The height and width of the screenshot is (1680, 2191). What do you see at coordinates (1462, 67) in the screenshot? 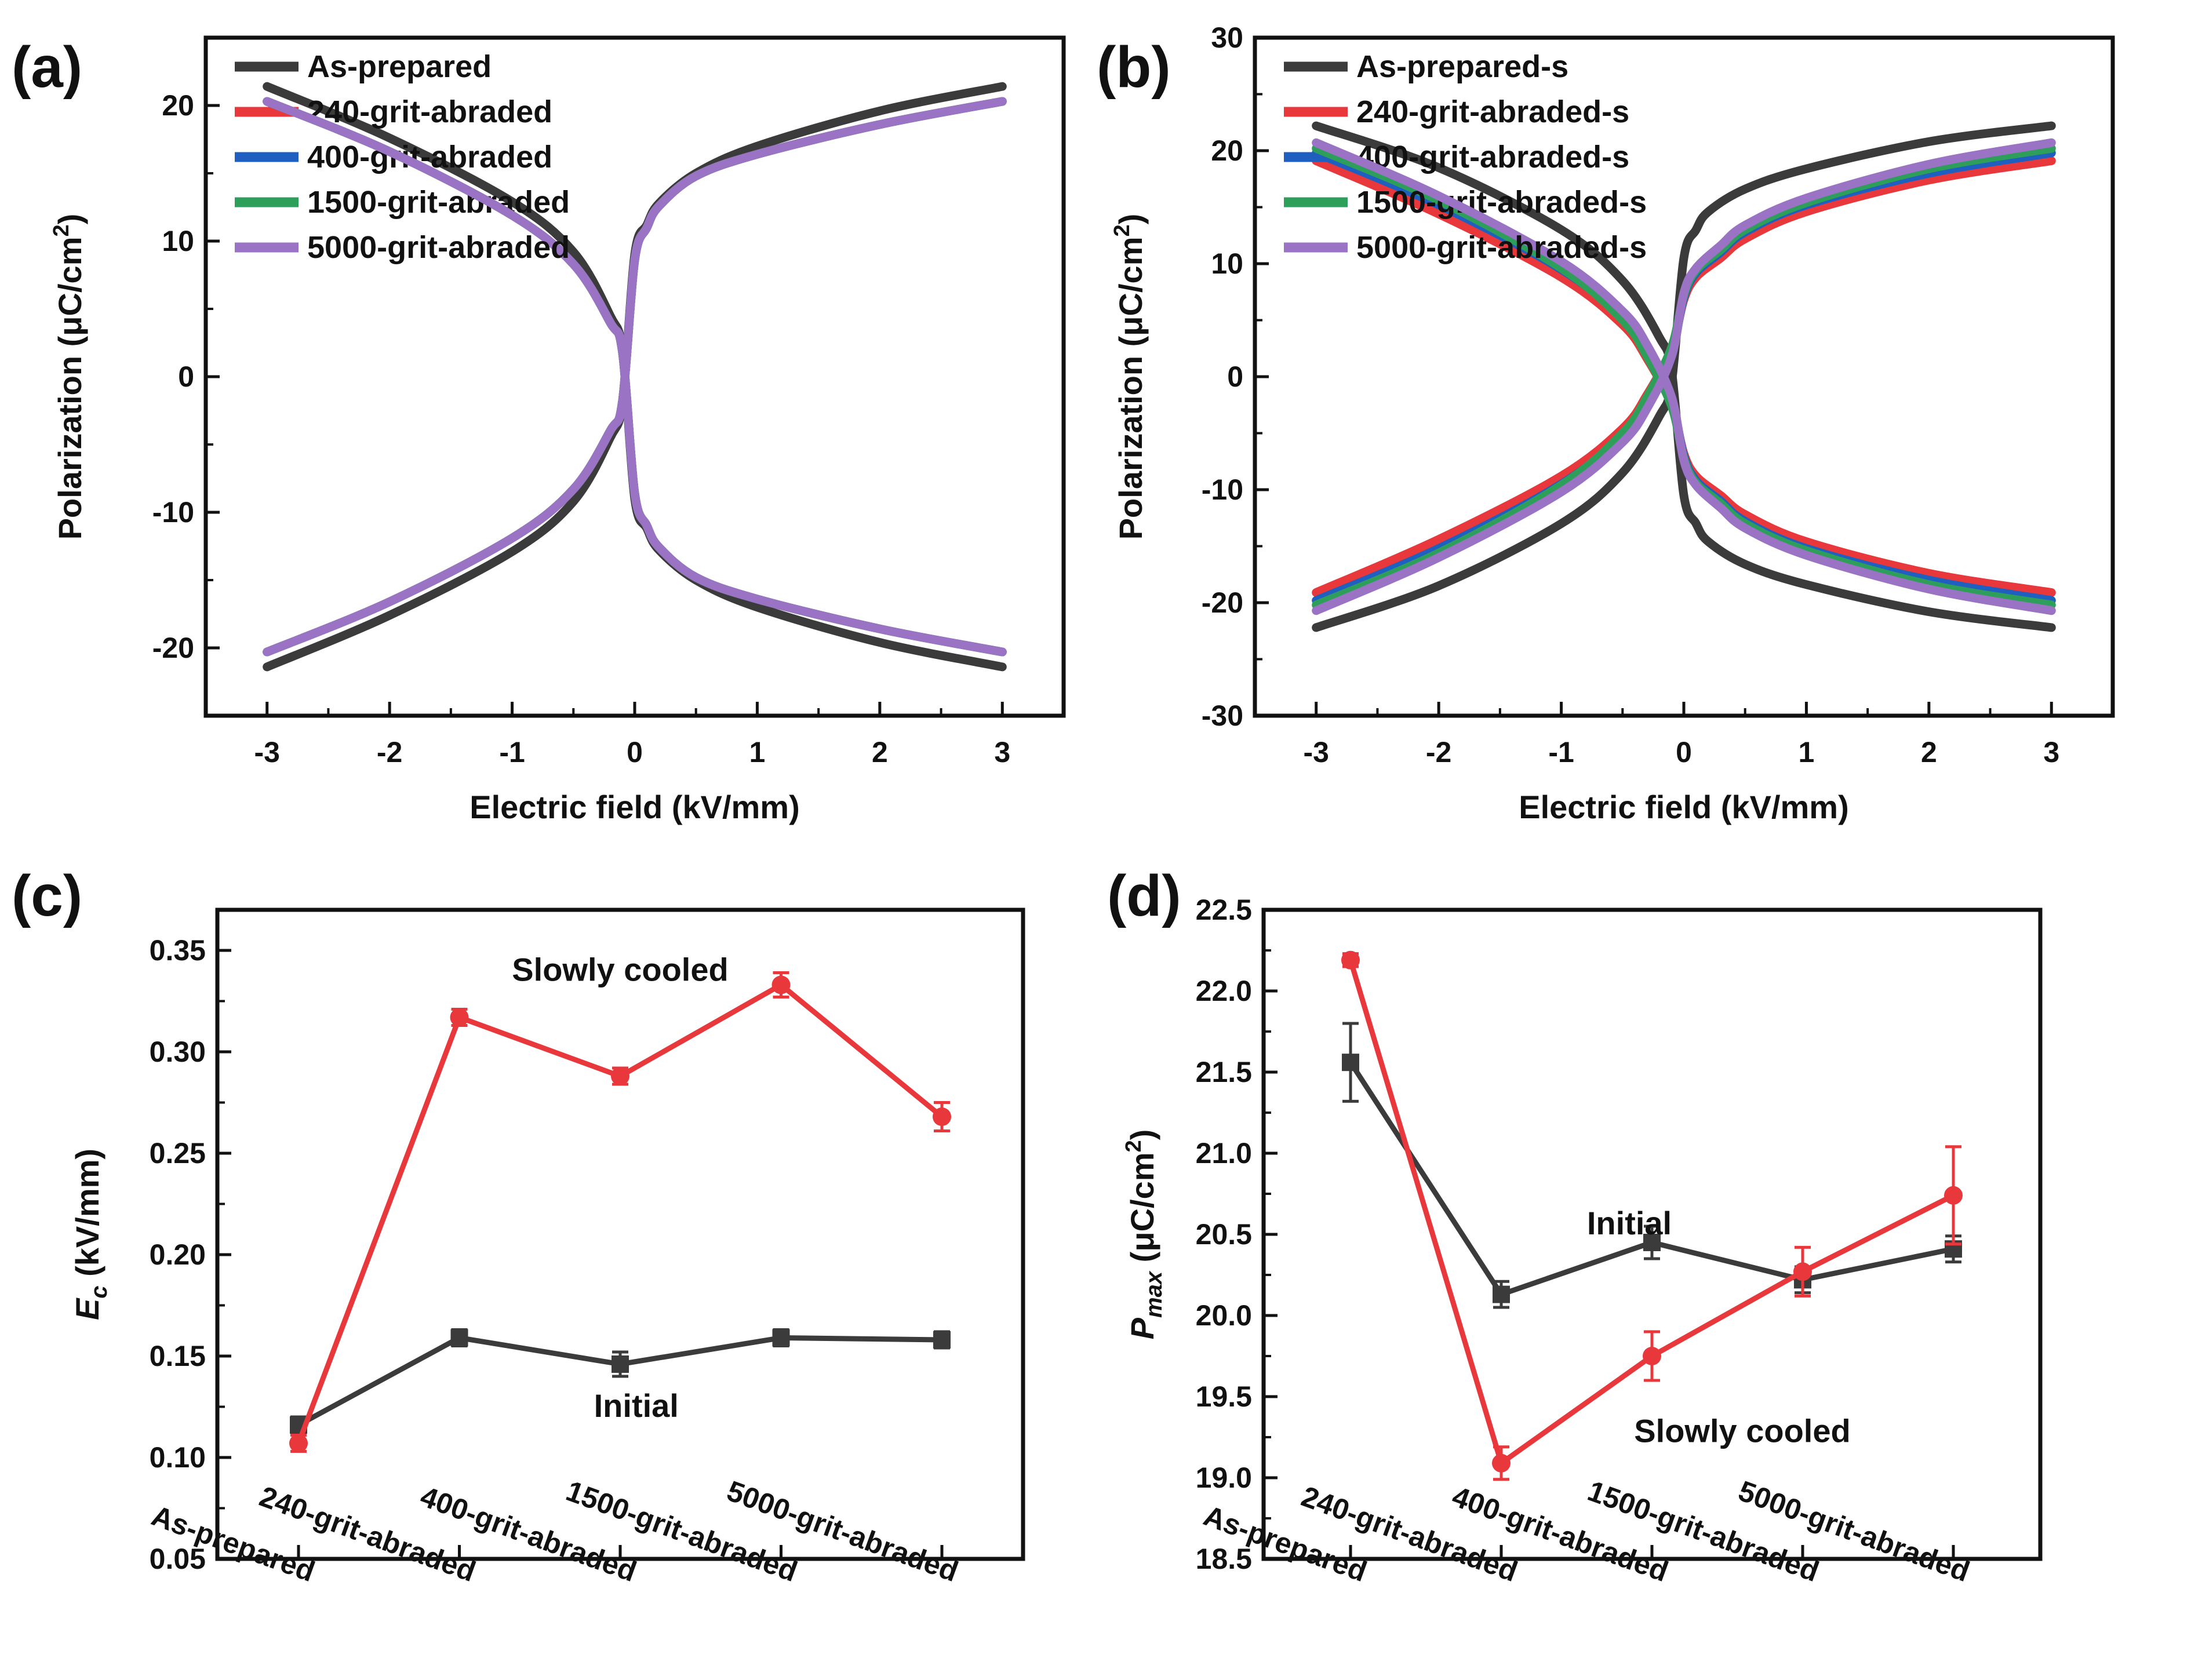
I see `legend-label: As-prepared-s` at bounding box center [1462, 67].